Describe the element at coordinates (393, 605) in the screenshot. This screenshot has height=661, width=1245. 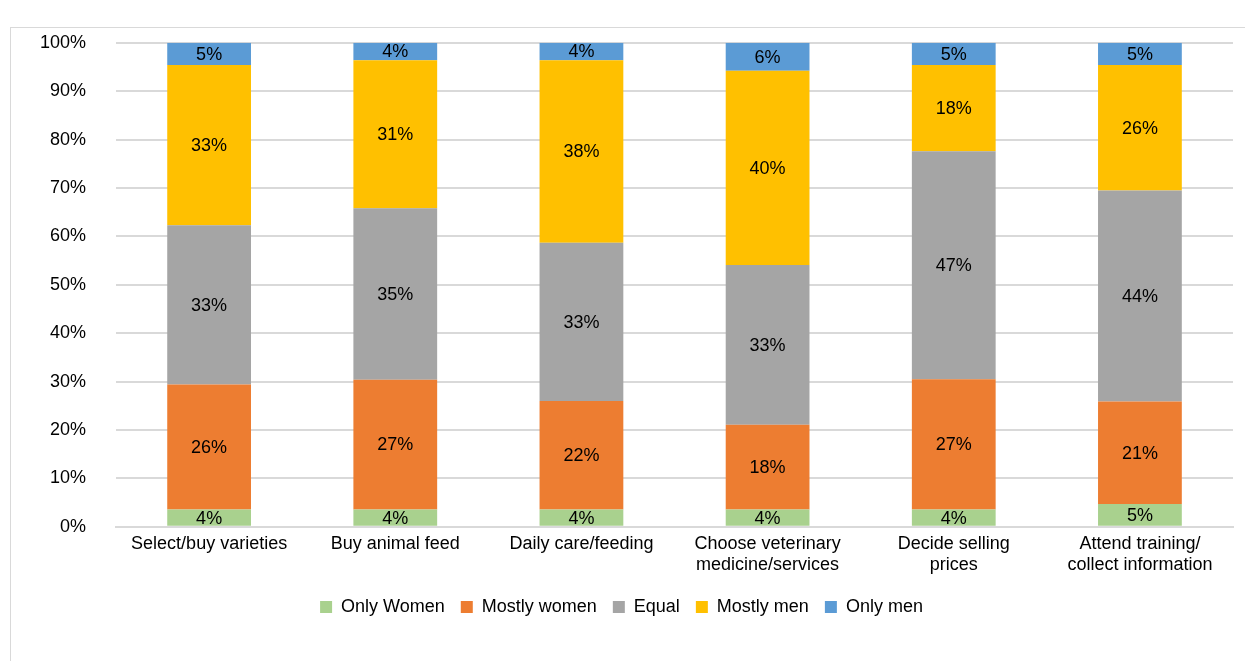
I see `legend-label: Only Women` at that location.